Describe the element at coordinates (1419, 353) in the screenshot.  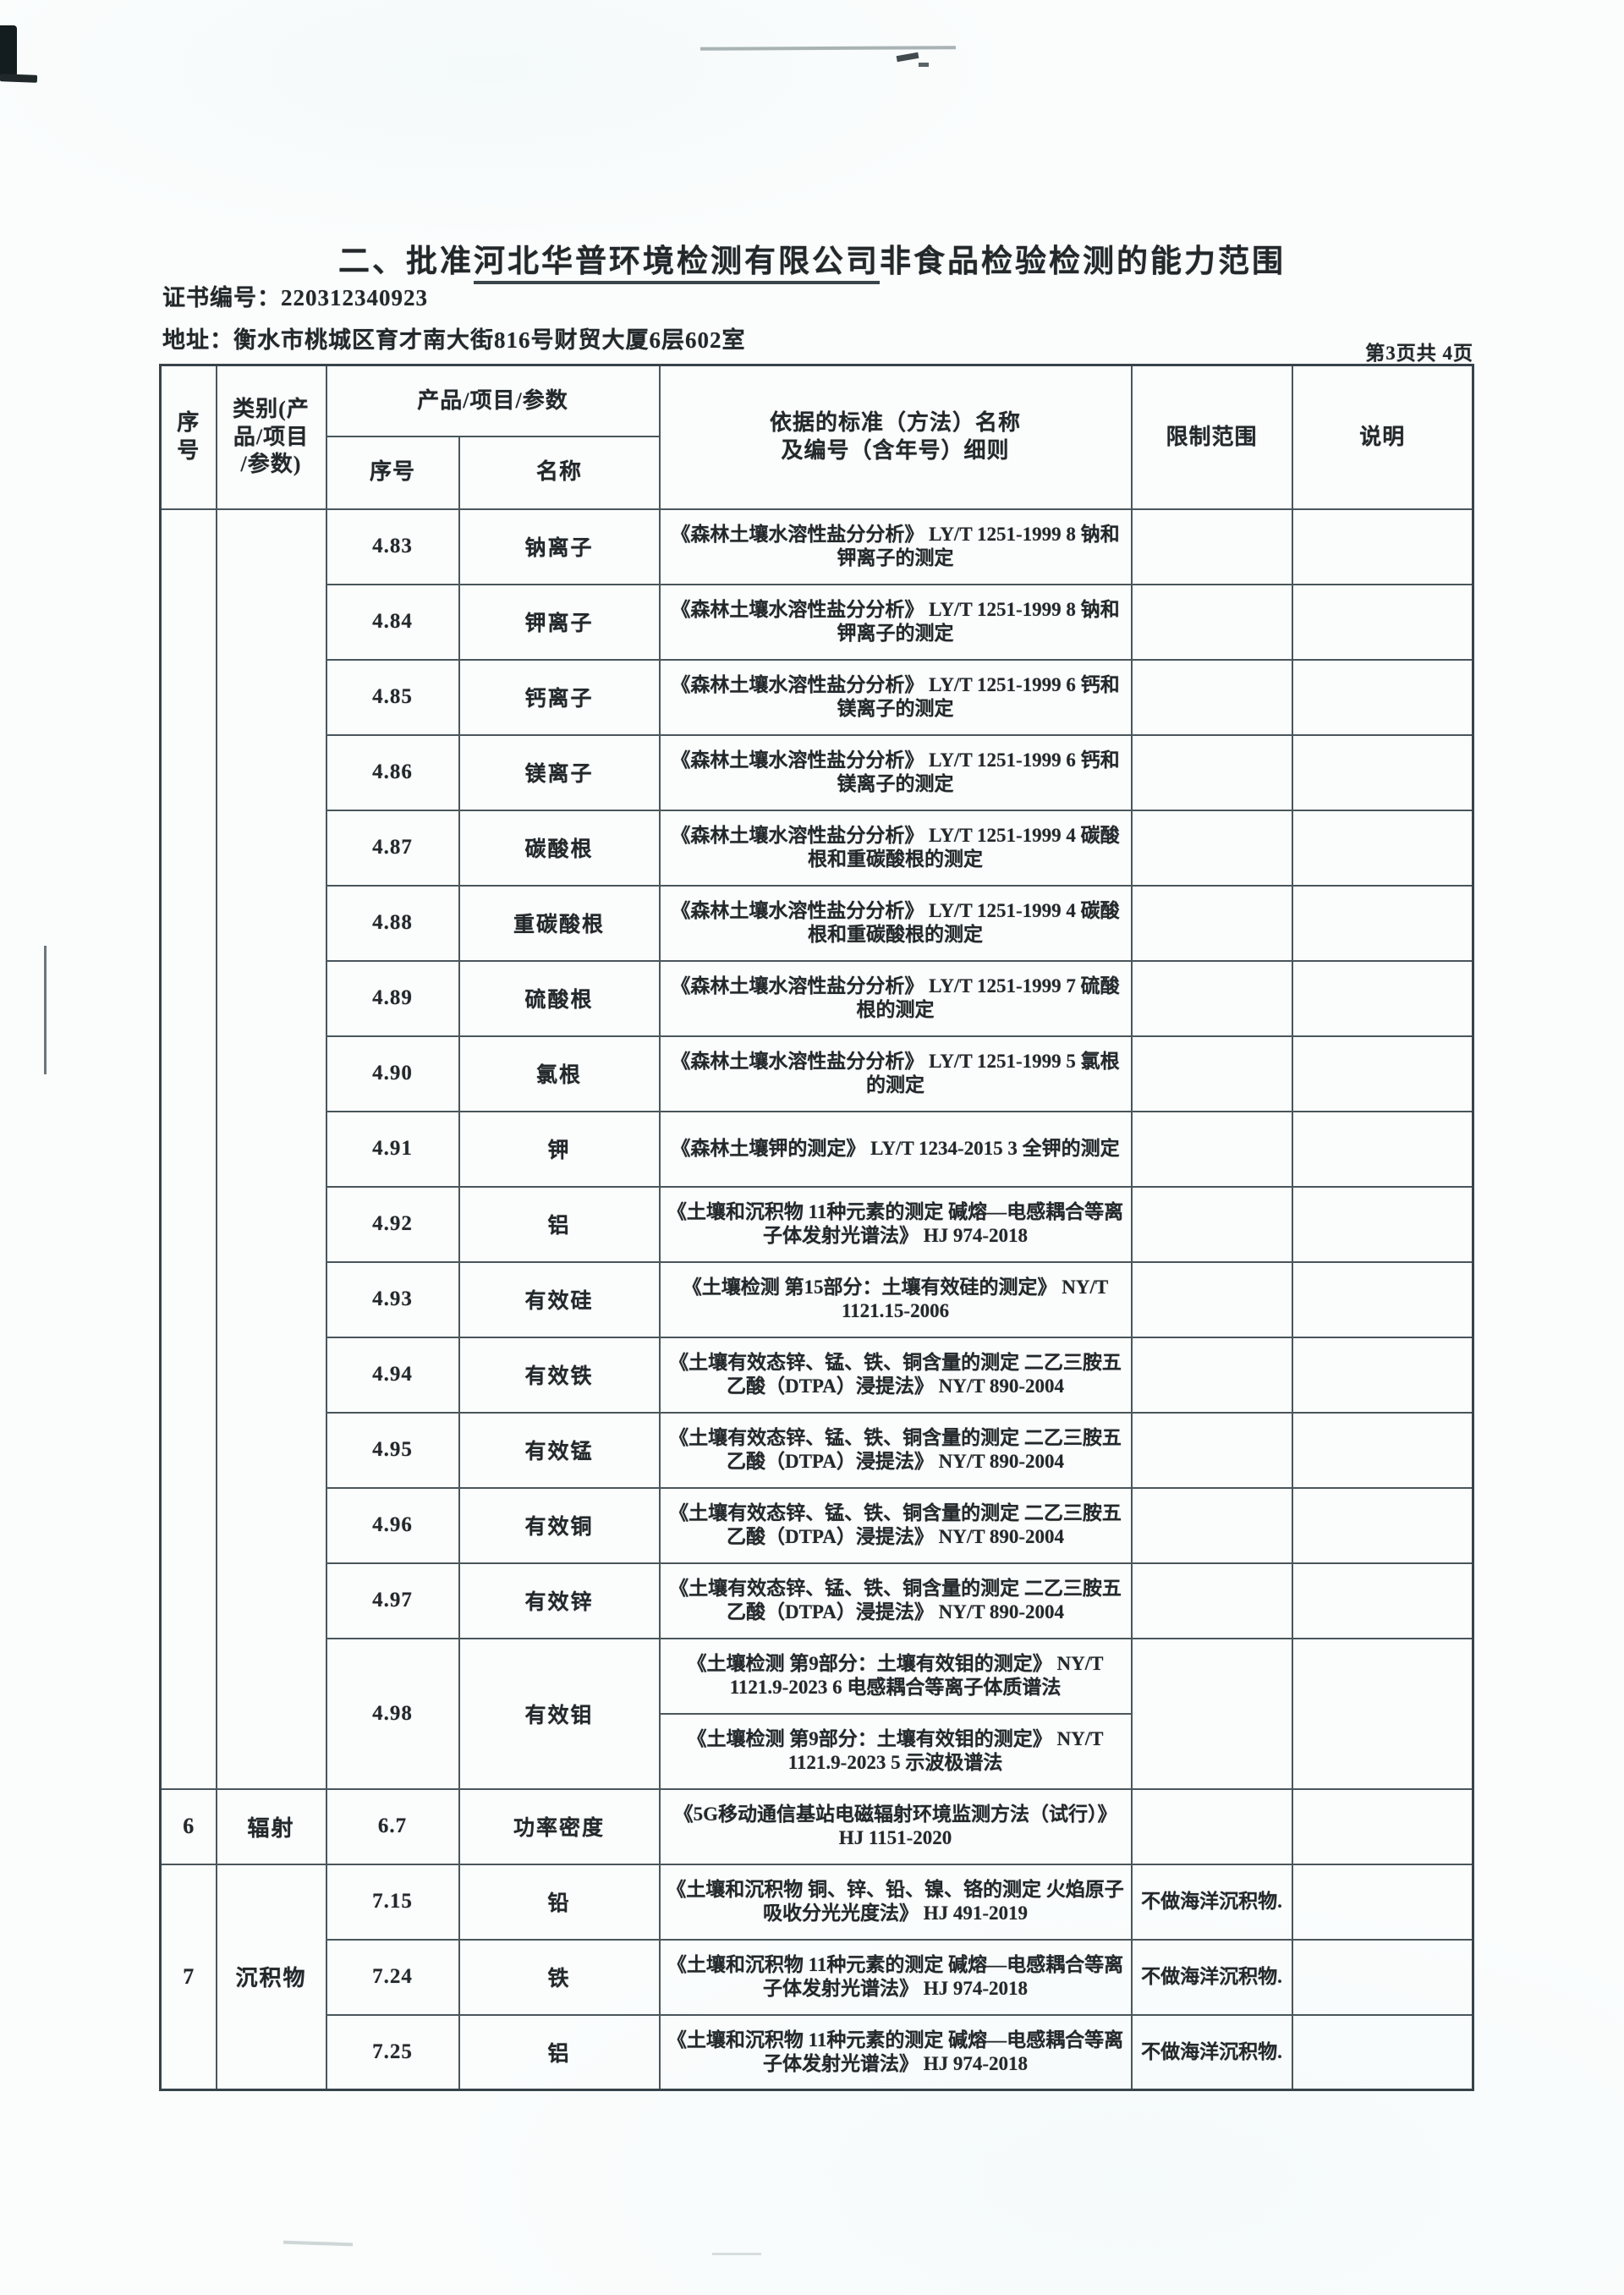
I see `page-indicator: 第3页共 4页` at that location.